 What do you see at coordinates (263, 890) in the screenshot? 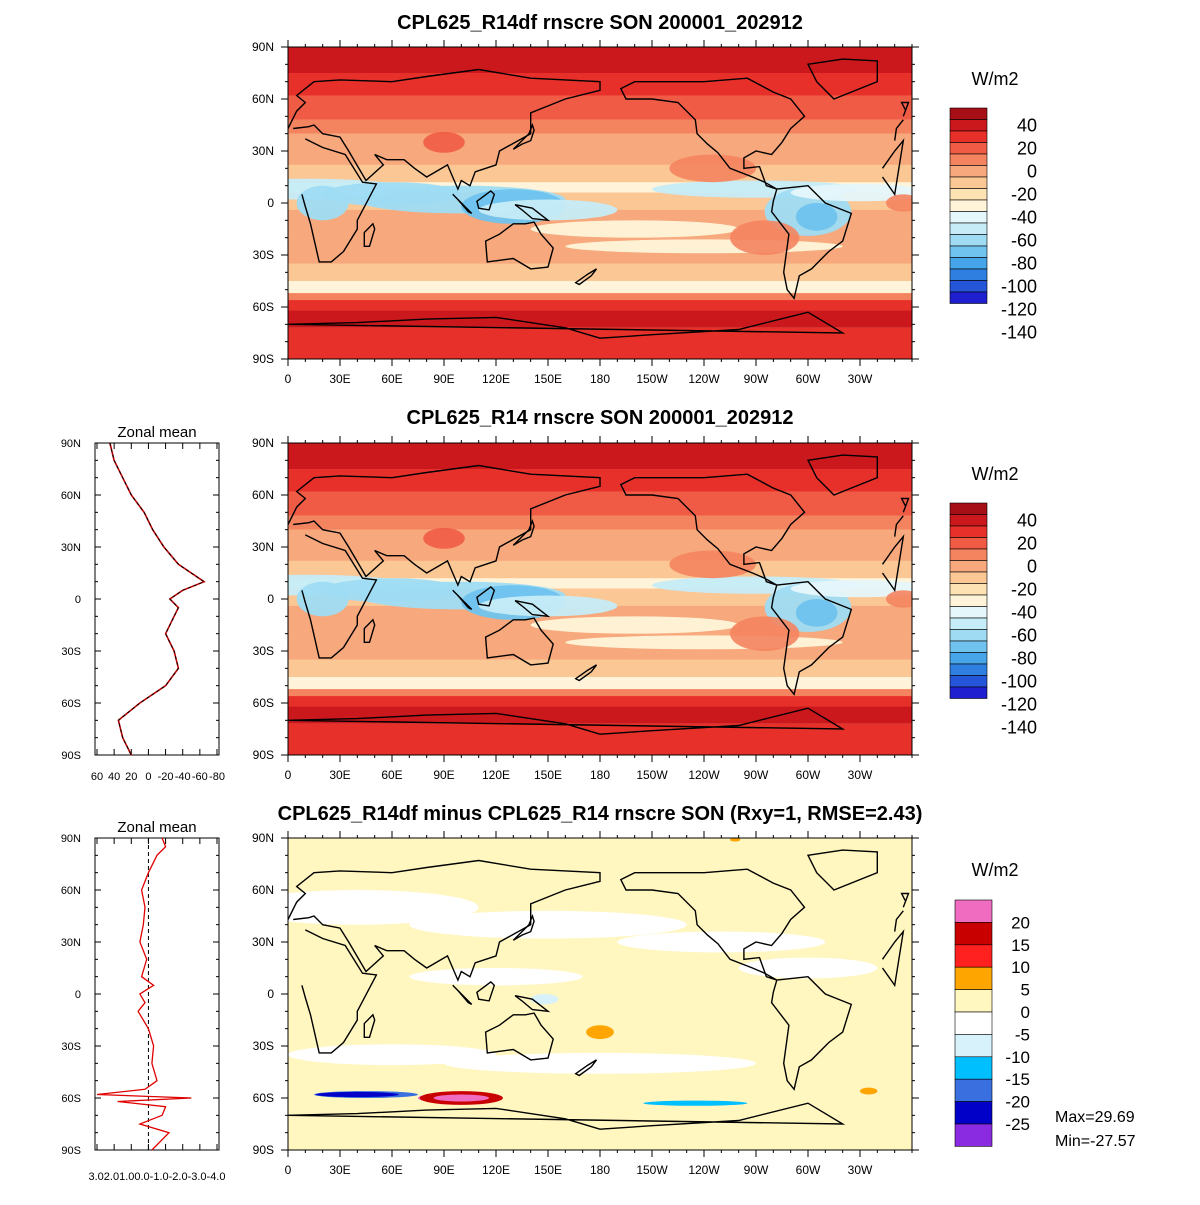
I see `y-tick-label: 60N` at bounding box center [263, 890].